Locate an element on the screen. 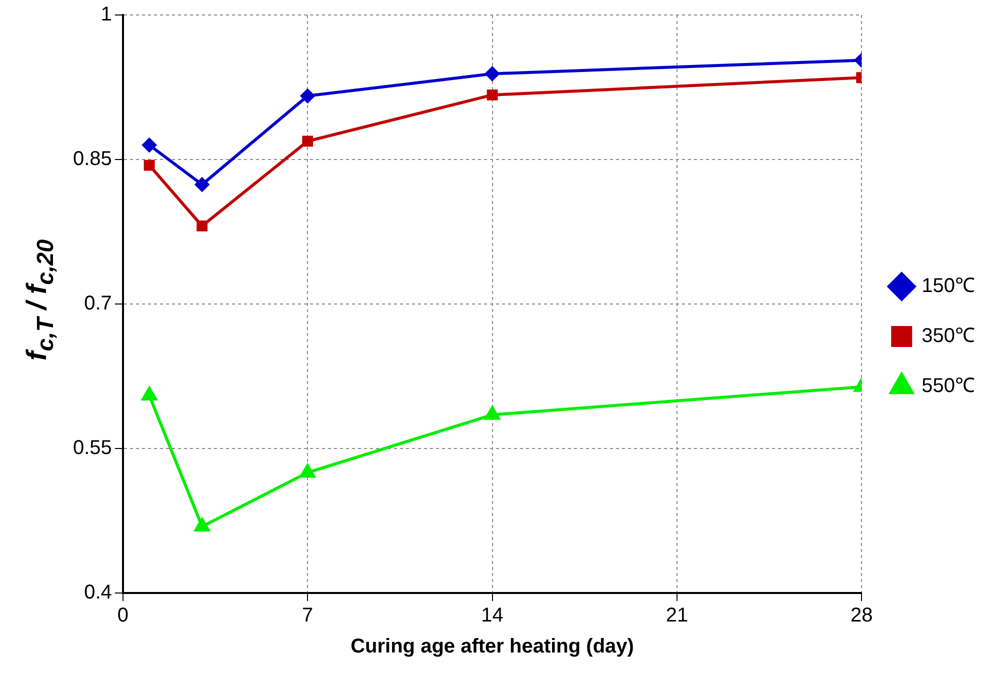 Image resolution: width=995 pixels, height=673 pixels. legend-label: 350℃ is located at coordinates (949, 336).